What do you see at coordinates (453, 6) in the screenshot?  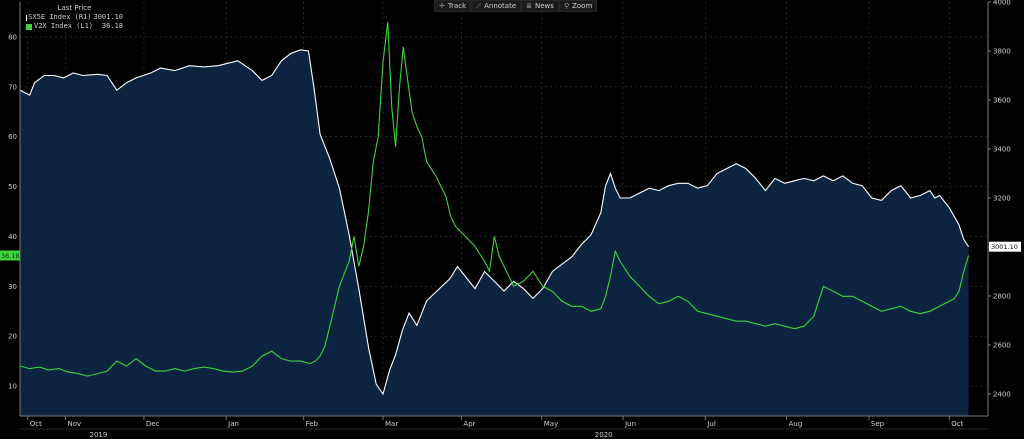 I see `track-button: ✛ Track` at bounding box center [453, 6].